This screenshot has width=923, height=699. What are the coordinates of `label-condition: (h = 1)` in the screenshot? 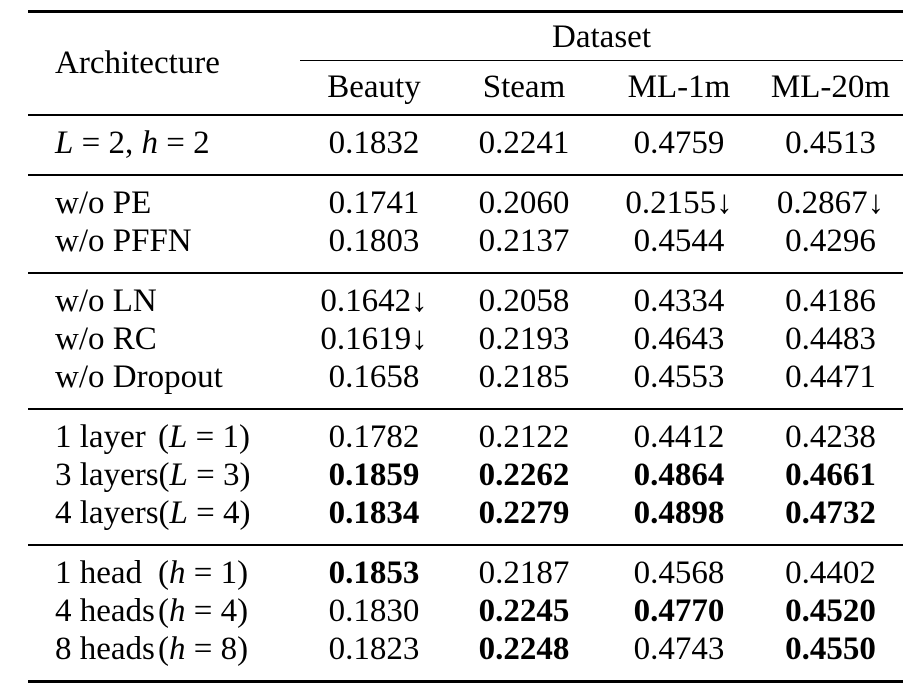 It's located at (203, 573).